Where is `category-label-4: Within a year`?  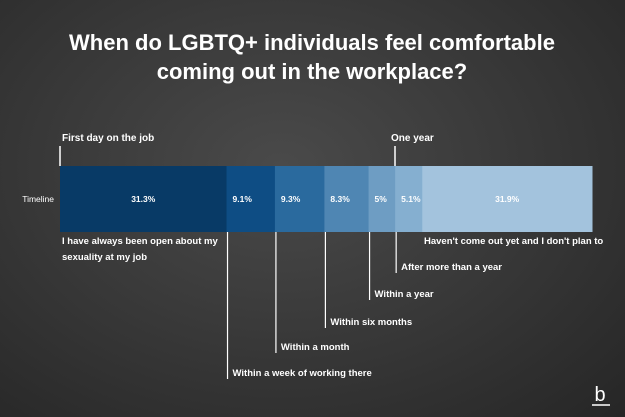
category-label-4: Within a year is located at coordinates (404, 294).